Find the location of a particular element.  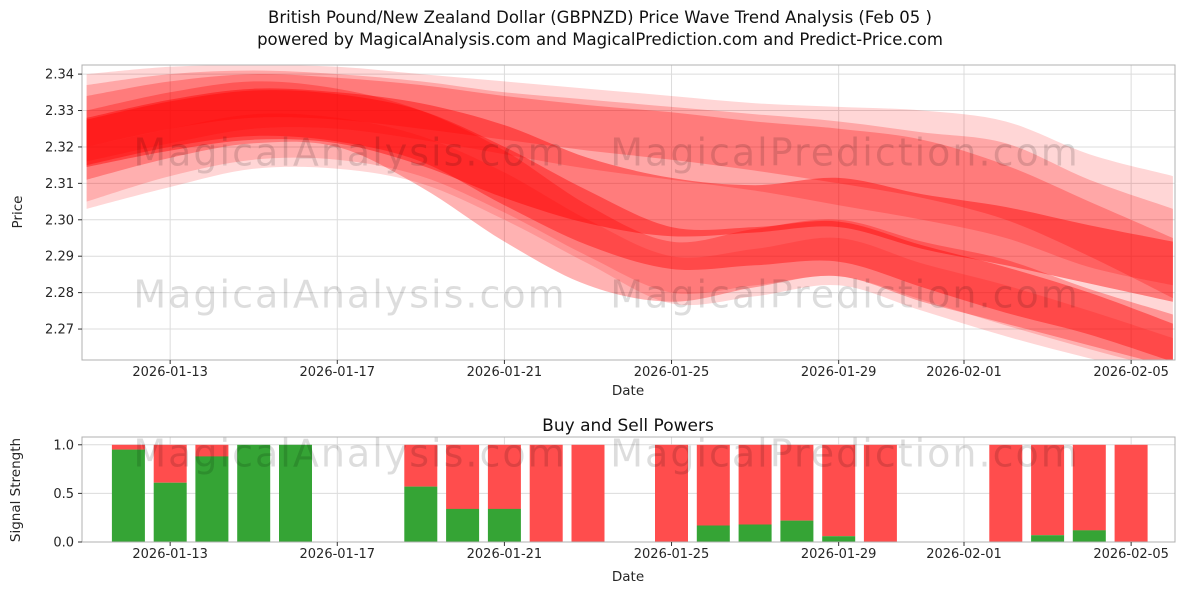

price-chart-xlabel: Date is located at coordinates (628, 391).